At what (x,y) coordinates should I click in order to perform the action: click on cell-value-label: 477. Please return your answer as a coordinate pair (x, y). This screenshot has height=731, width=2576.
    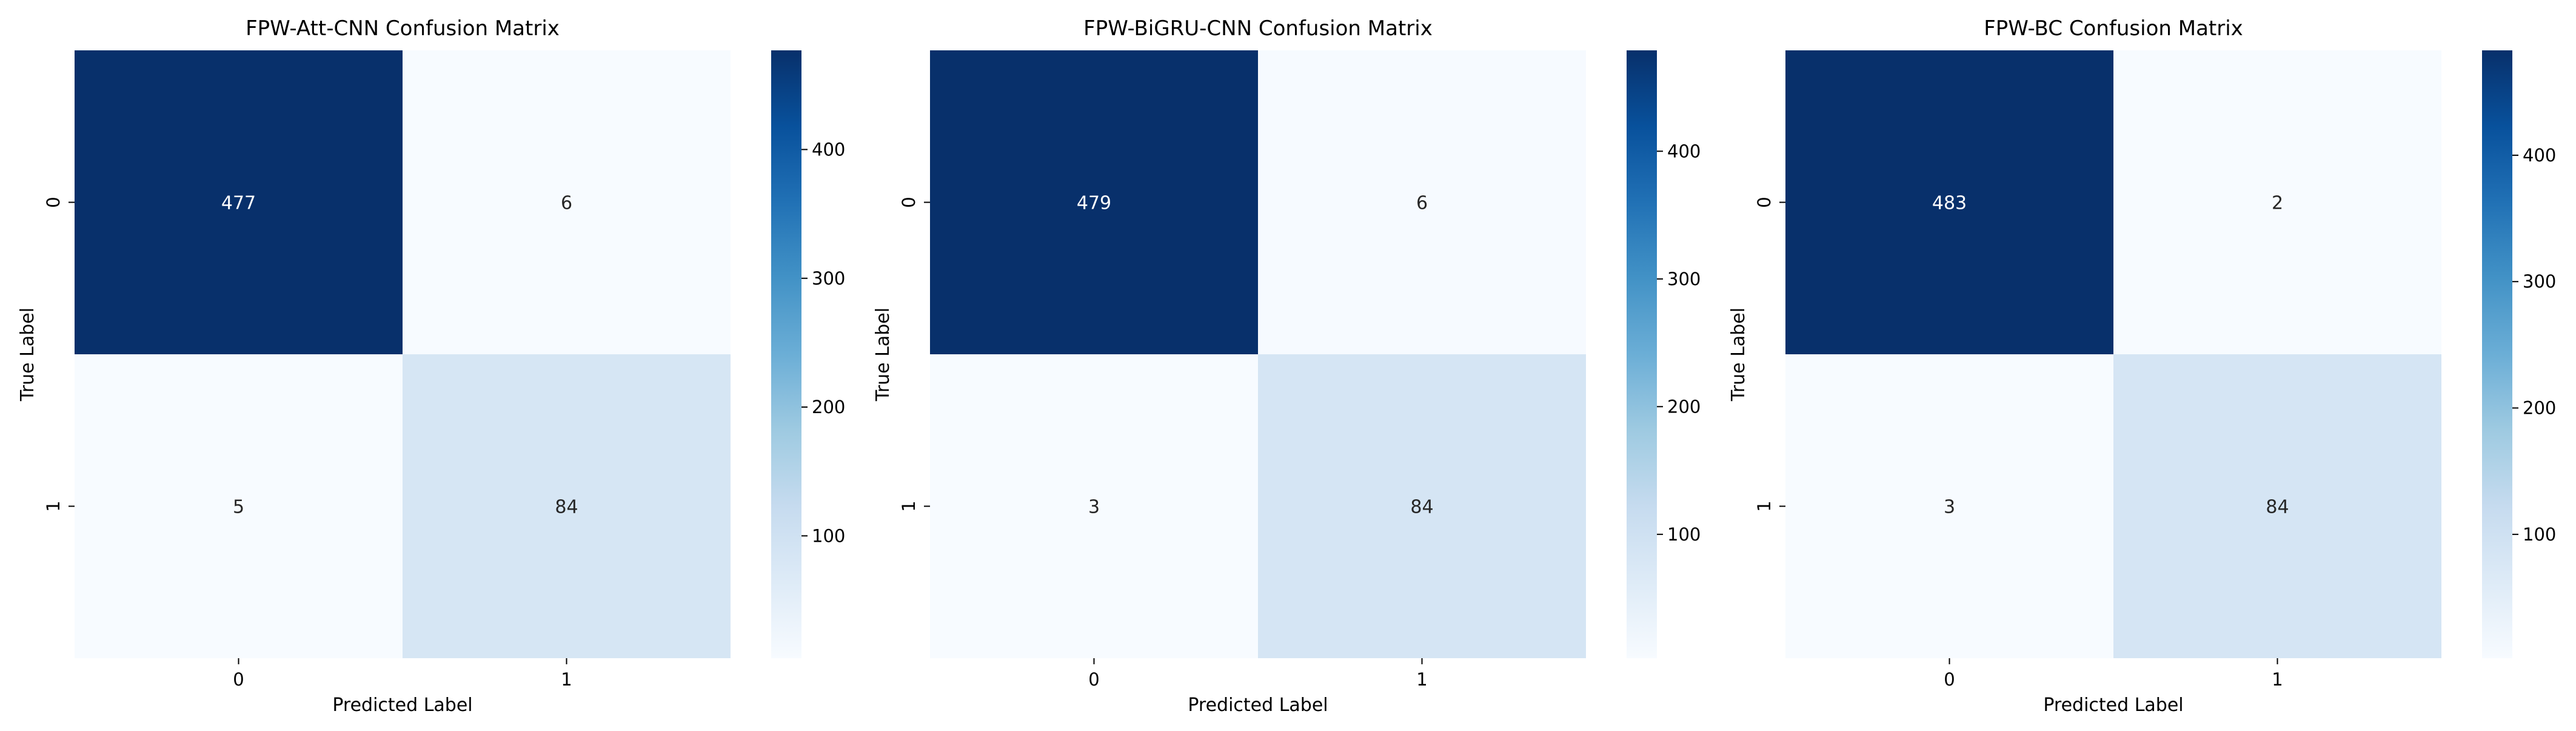
    Looking at the image, I should click on (238, 203).